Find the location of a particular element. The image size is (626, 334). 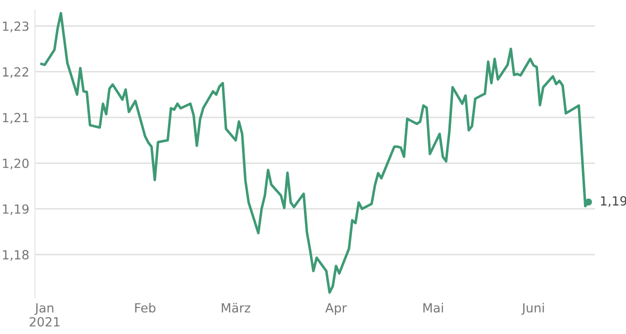

x-tick-label: Feb is located at coordinates (145, 307).